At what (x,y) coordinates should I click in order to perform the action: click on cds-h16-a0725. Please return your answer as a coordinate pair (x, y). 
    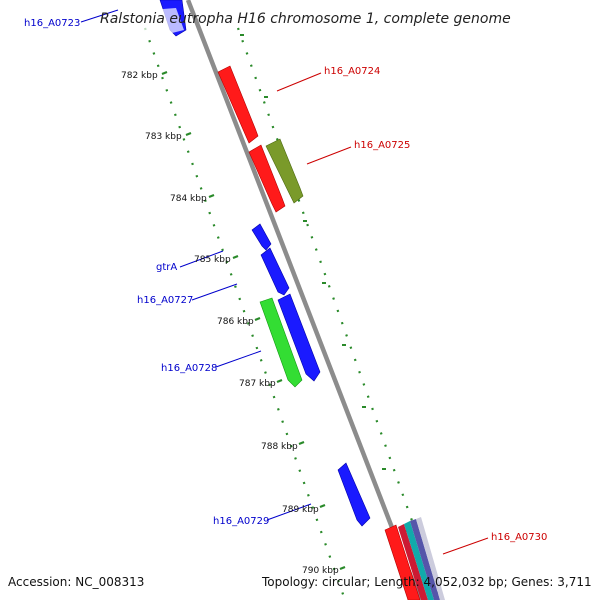
    Looking at the image, I should click on (284, 171).